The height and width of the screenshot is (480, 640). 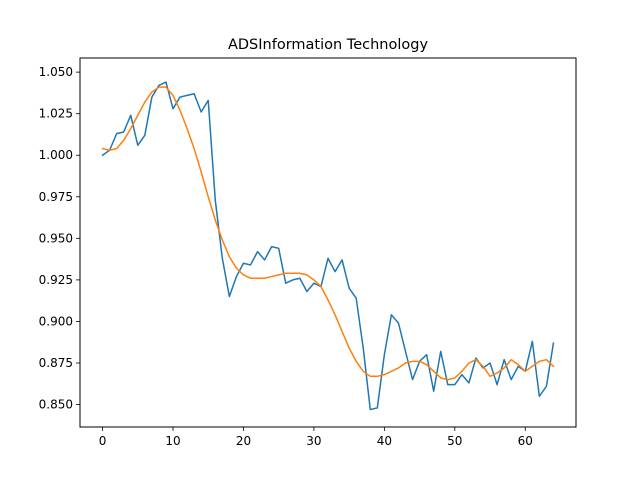 What do you see at coordinates (56, 155) in the screenshot?
I see `y-tick-label: 1.000` at bounding box center [56, 155].